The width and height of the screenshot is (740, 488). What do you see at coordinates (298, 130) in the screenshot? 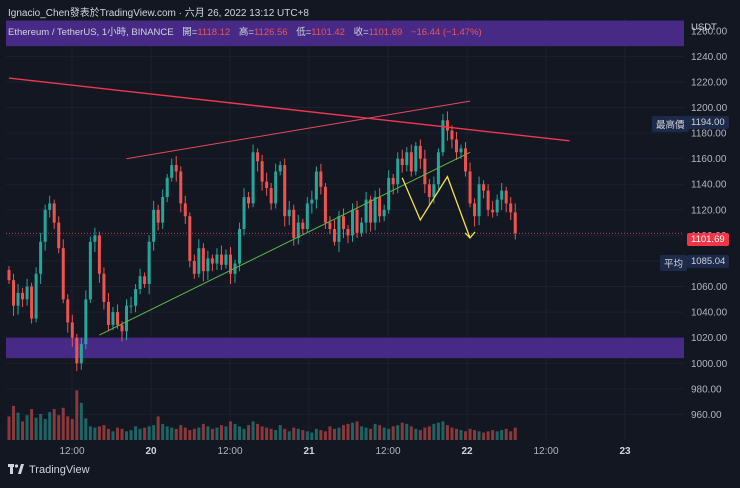
I see `channel-top-line` at bounding box center [298, 130].